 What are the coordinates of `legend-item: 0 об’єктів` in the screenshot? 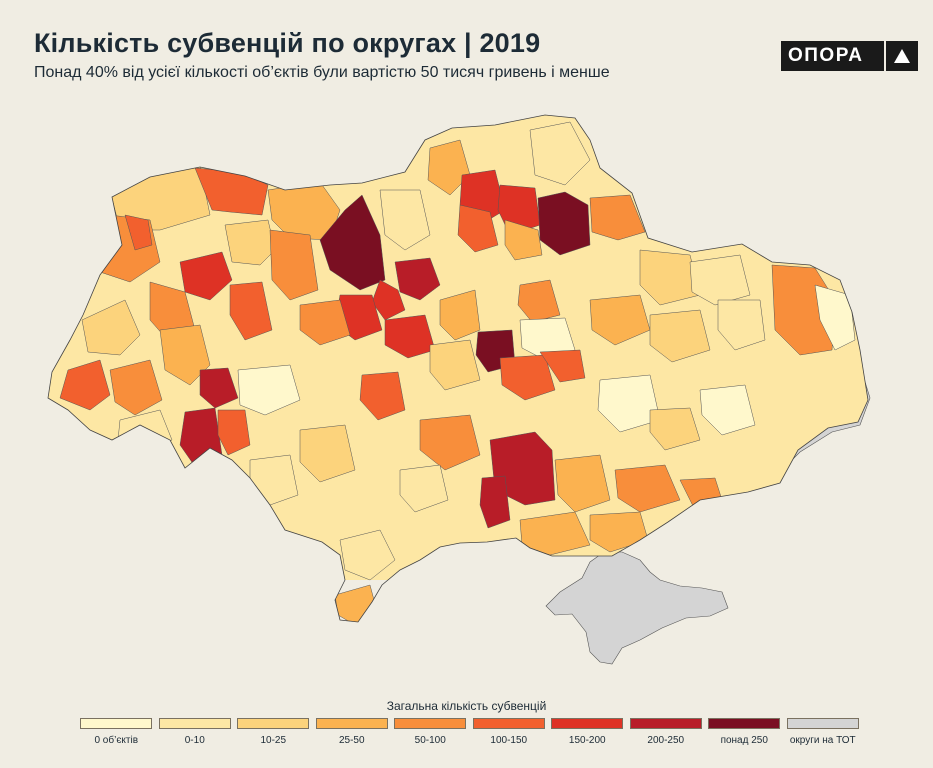 It's located at (116, 732).